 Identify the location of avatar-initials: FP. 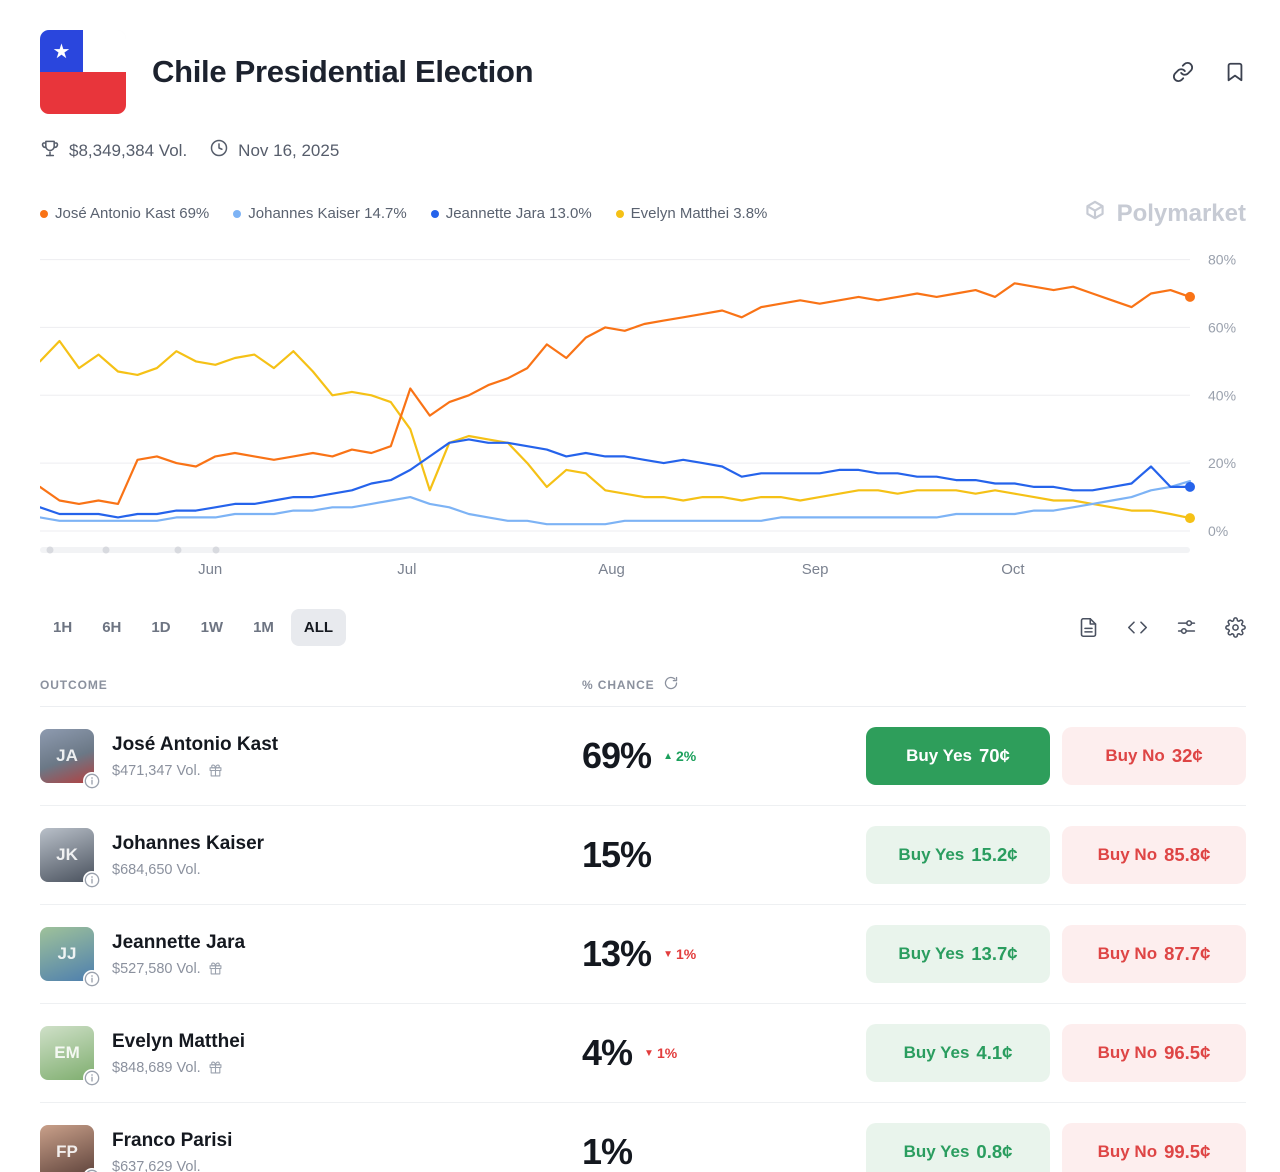
(67, 1151).